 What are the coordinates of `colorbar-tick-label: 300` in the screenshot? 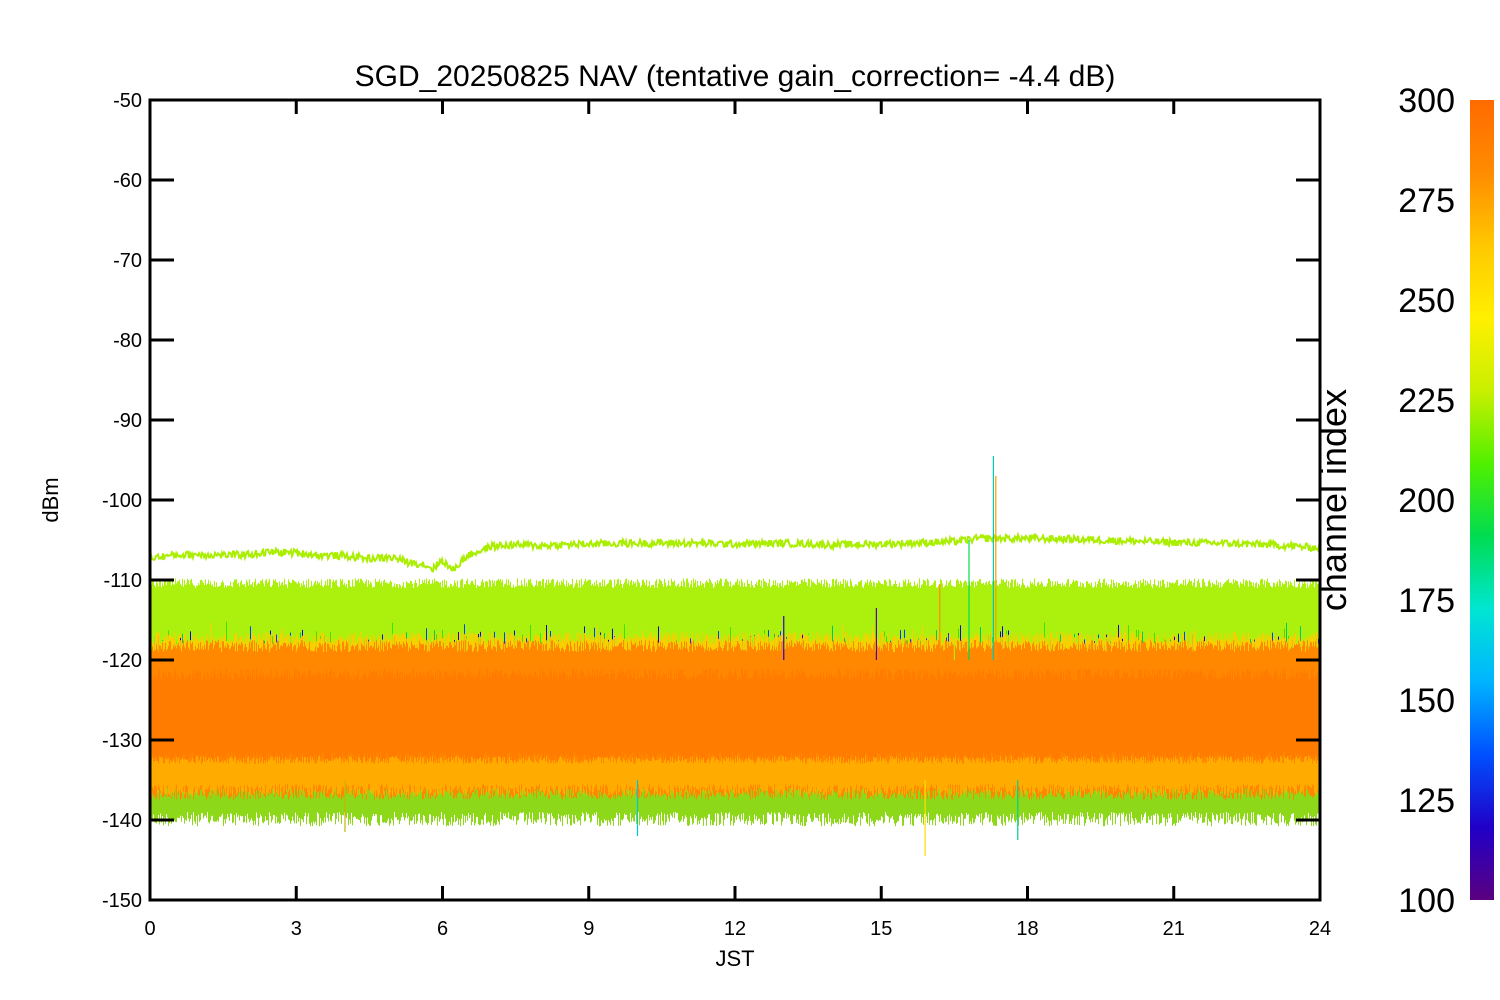 It's located at (1426, 101).